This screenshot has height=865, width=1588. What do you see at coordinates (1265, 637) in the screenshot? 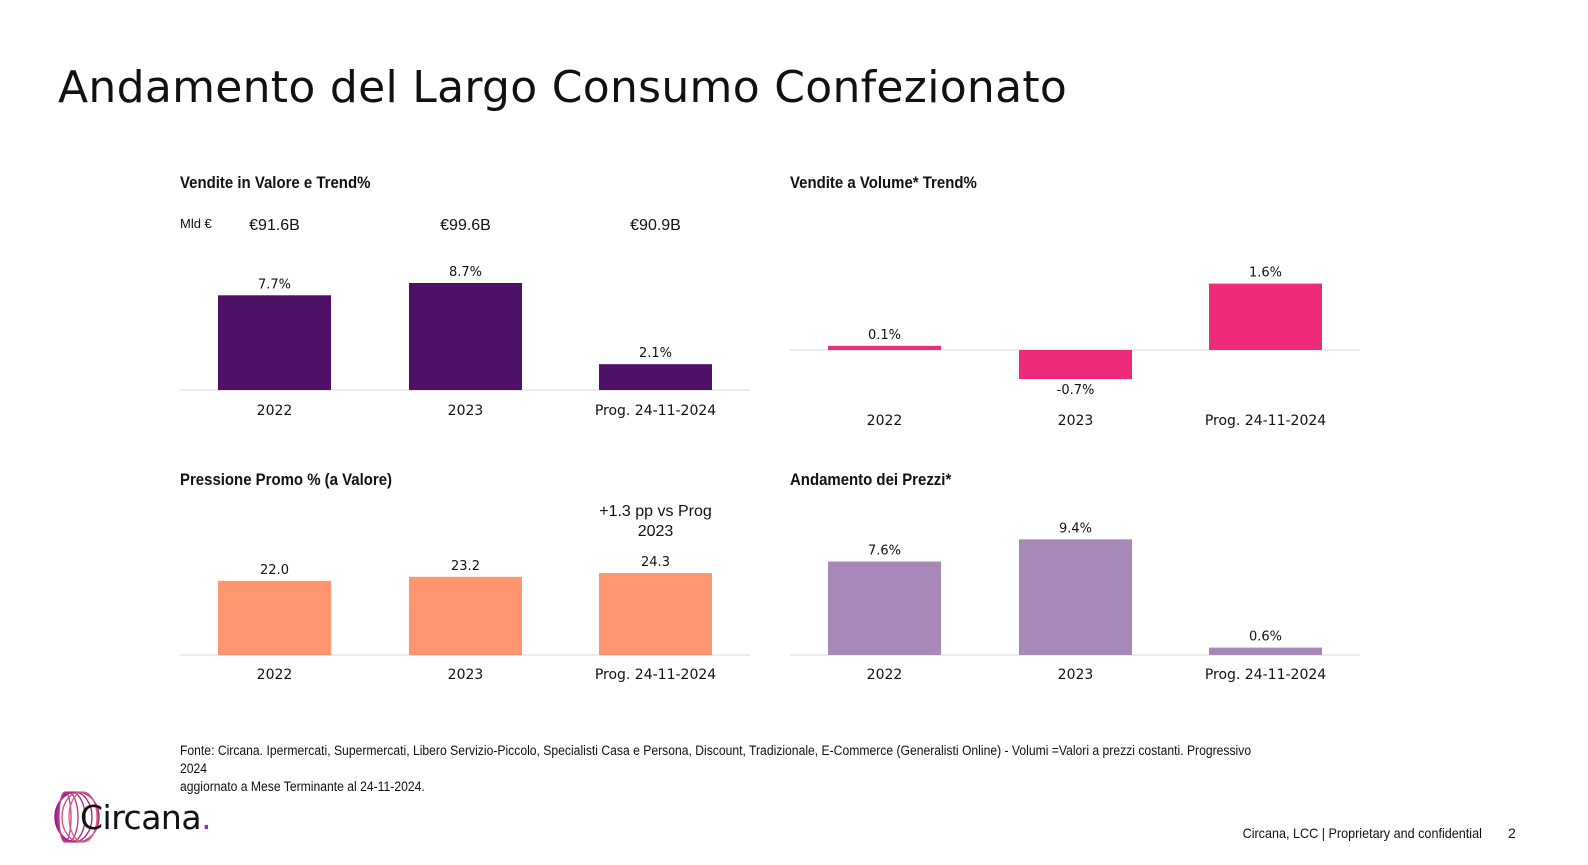
I see `andamento-prezzi-data-label: 0.6%` at bounding box center [1265, 637].